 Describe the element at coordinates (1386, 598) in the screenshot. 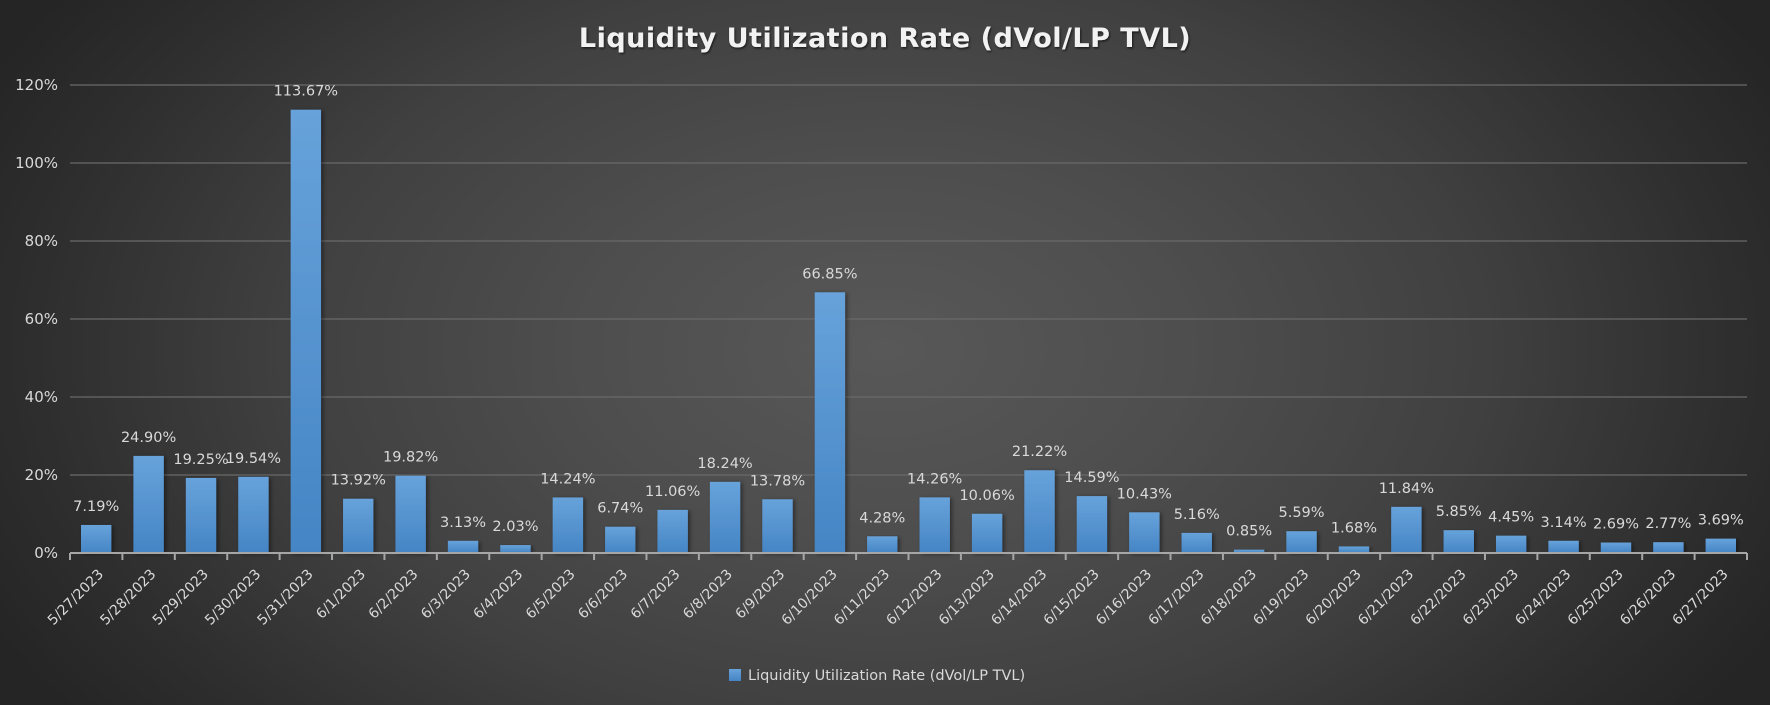

I see `x-tick-label: 6/21/2023` at that location.